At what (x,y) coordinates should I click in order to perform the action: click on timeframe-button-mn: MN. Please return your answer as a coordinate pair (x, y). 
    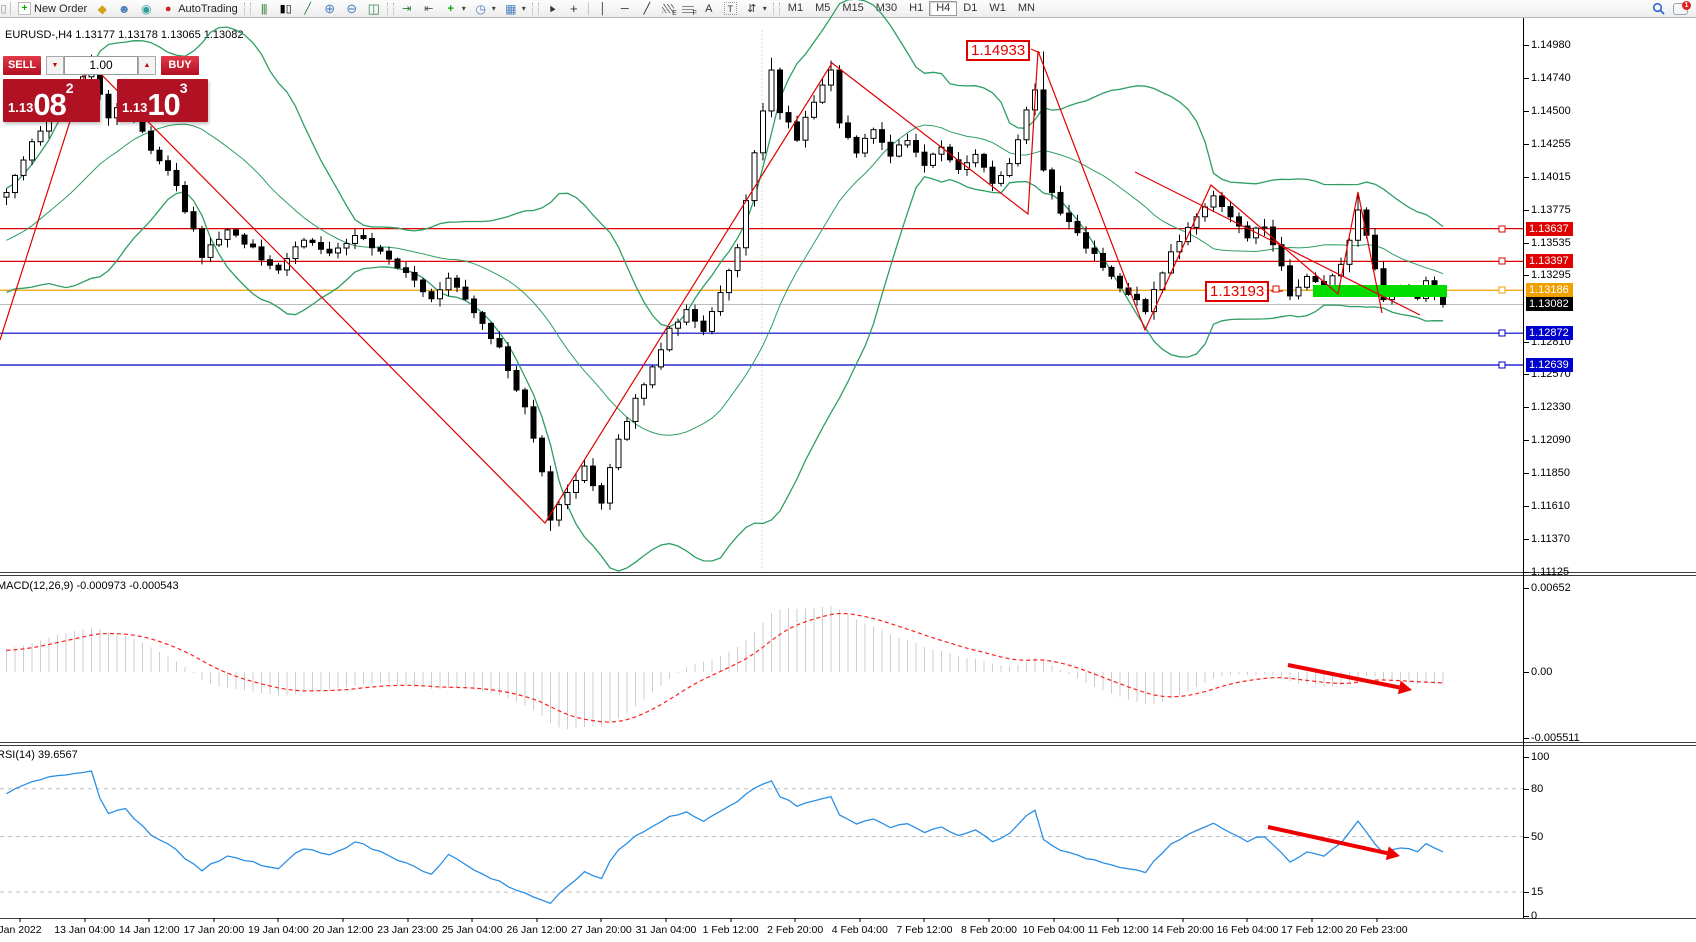
    Looking at the image, I should click on (1026, 8).